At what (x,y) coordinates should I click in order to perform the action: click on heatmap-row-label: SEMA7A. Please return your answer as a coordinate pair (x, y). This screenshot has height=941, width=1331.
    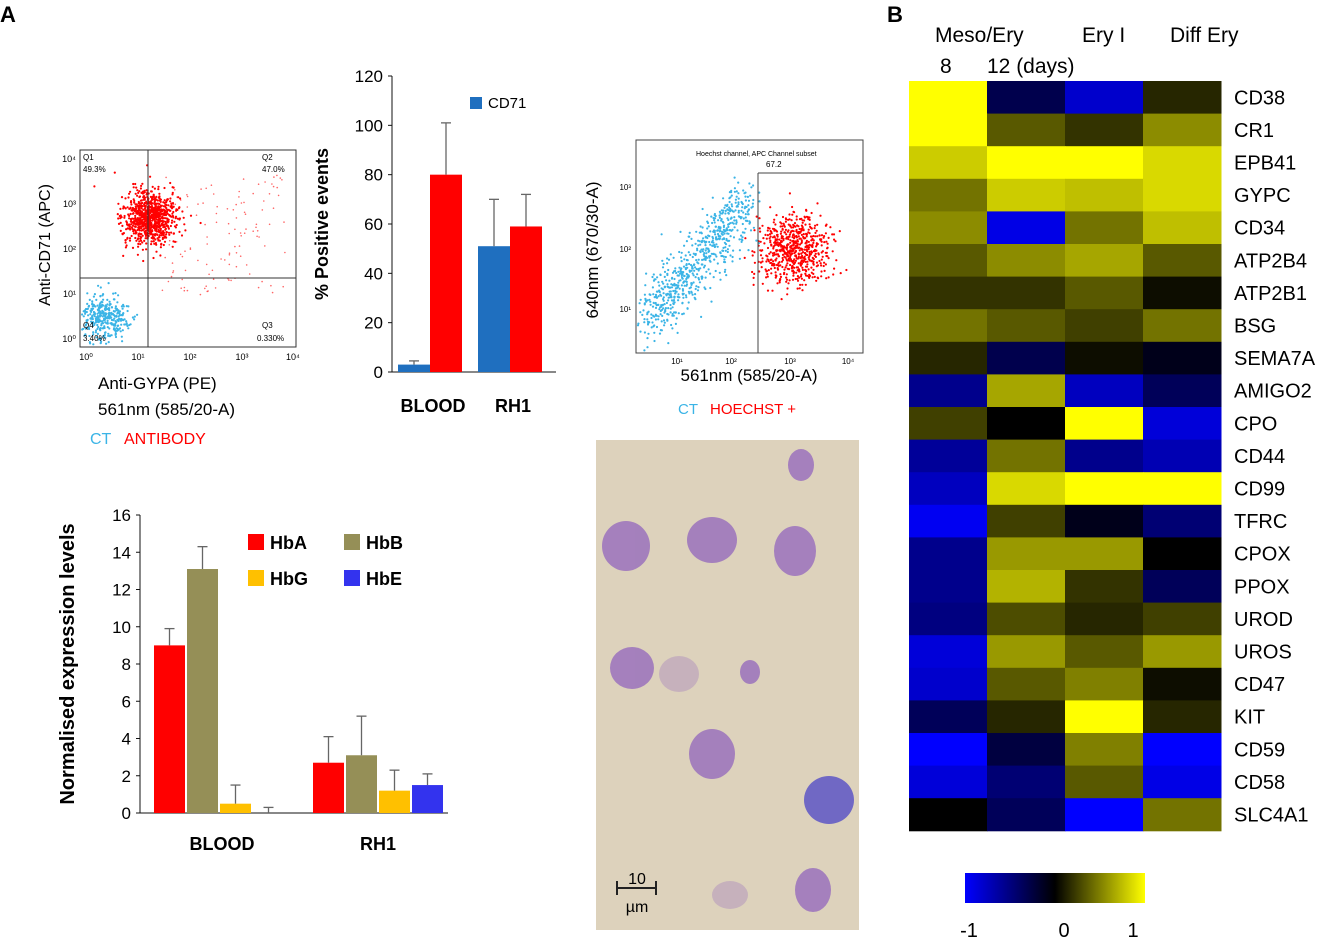
    Looking at the image, I should click on (1275, 359).